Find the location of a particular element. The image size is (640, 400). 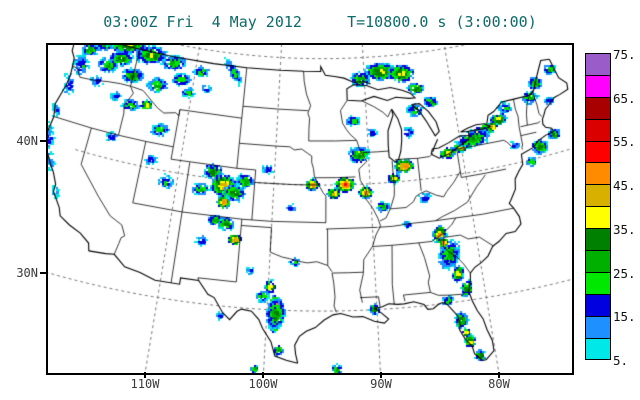

lon-label-80w: 80W is located at coordinates (499, 384).